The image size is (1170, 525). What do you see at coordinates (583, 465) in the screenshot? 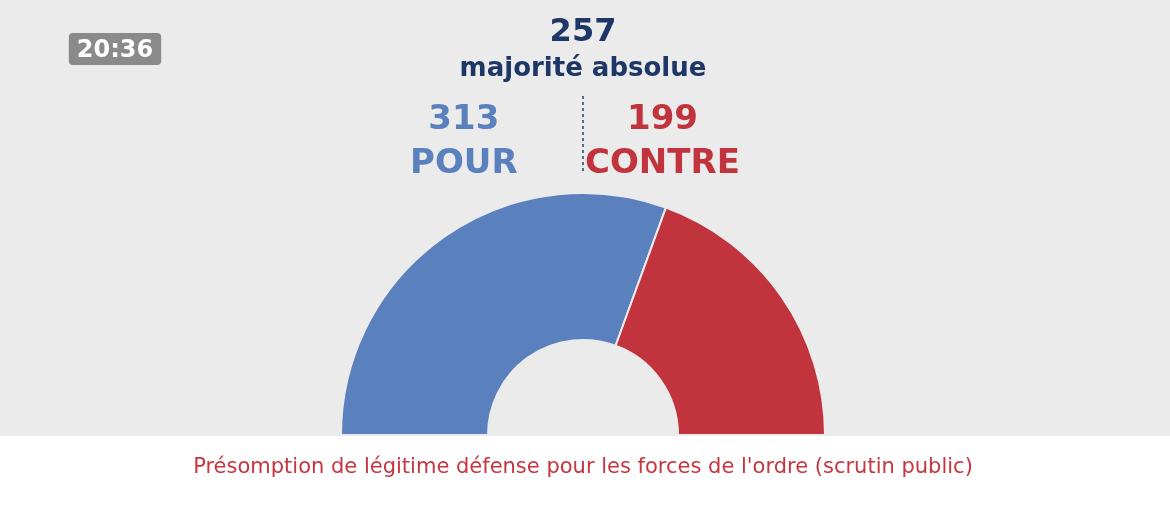
I see `text: Présomption de légitime défense pour les forces de l'ordre (scrutin public)` at bounding box center [583, 465].